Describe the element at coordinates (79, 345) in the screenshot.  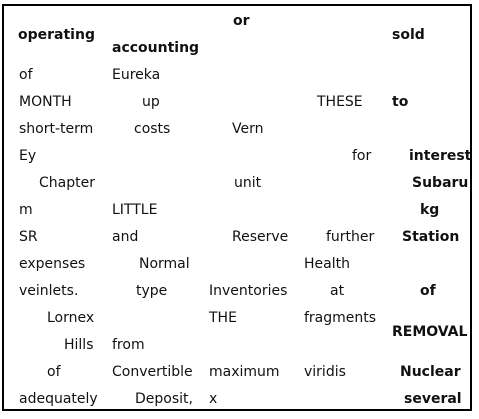
I see `table-cell: Hills` at that location.